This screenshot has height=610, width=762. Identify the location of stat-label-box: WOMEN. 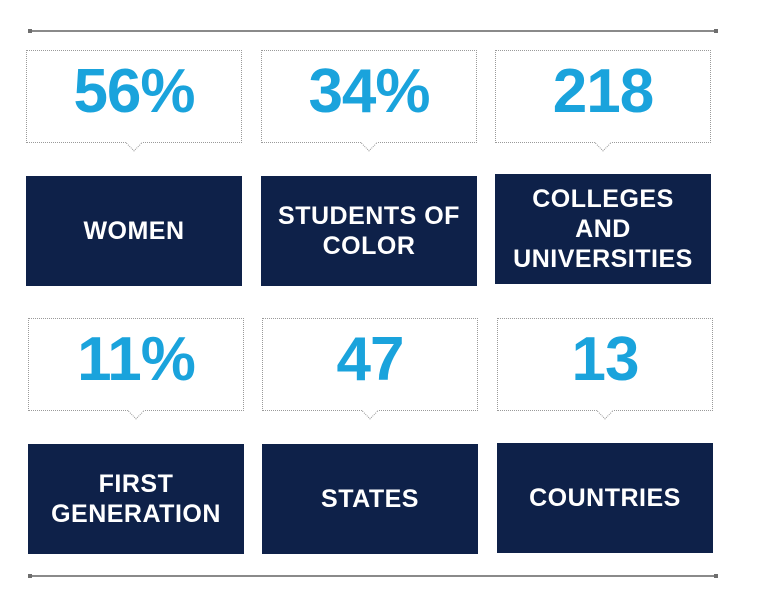
(134, 231).